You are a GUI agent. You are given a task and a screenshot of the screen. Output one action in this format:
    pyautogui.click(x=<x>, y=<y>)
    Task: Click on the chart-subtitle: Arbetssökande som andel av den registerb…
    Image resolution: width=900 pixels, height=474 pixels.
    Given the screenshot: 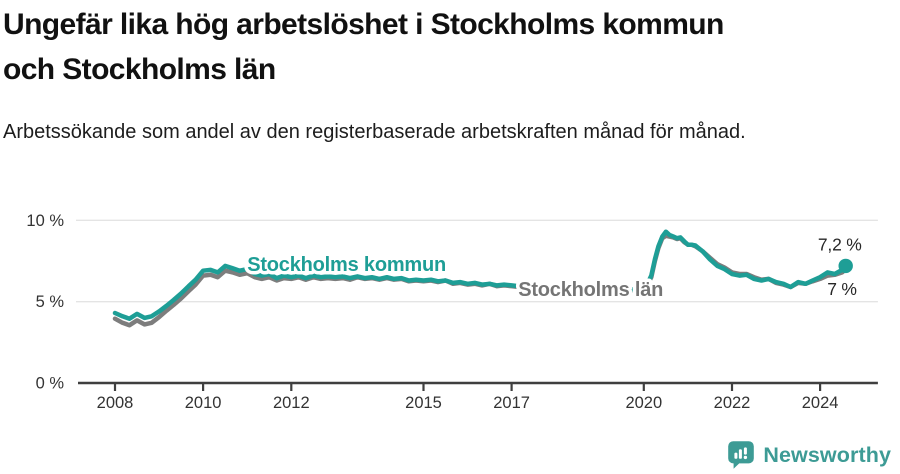 What is the action you would take?
    pyautogui.click(x=374, y=132)
    